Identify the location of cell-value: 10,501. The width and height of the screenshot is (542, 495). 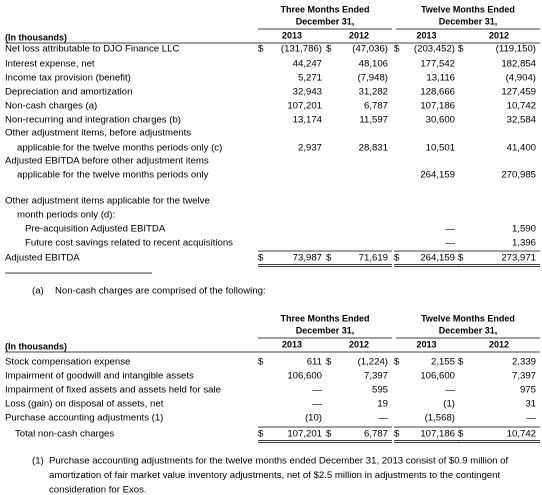
(440, 148).